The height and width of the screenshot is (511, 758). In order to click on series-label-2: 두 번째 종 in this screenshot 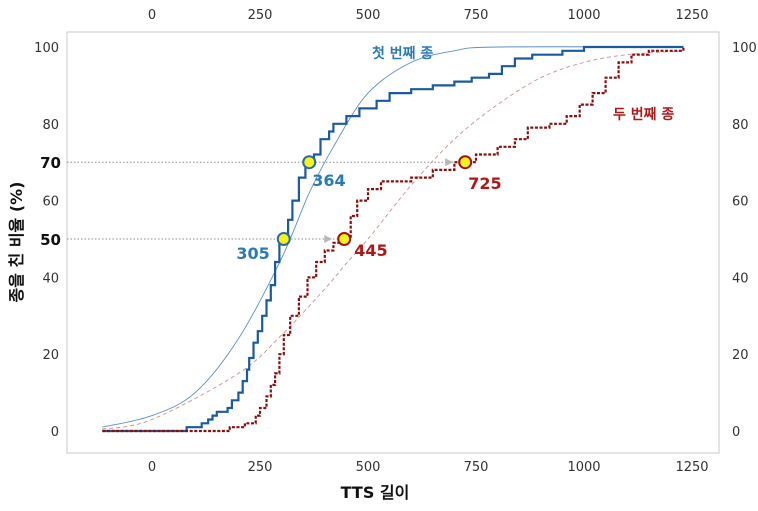, I will do `click(643, 115)`.